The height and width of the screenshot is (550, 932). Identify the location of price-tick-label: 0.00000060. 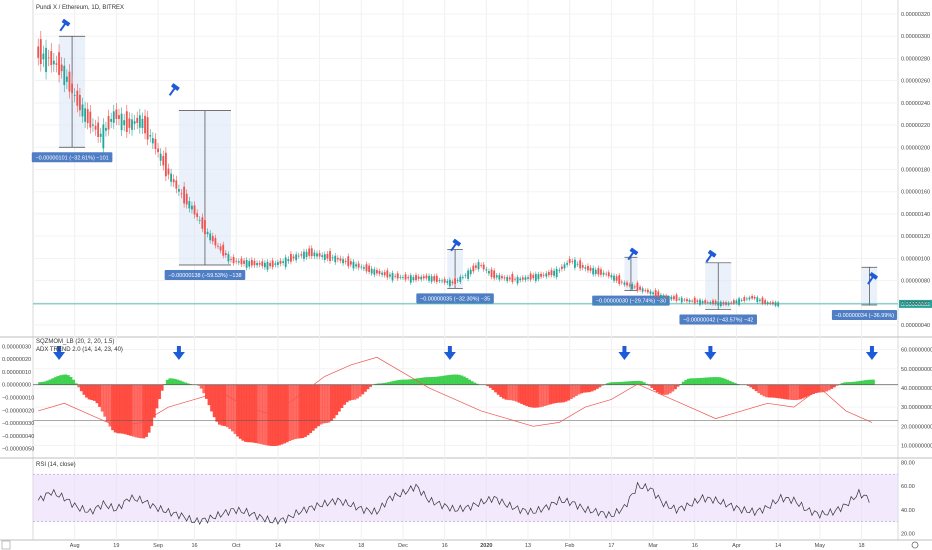
(915, 304).